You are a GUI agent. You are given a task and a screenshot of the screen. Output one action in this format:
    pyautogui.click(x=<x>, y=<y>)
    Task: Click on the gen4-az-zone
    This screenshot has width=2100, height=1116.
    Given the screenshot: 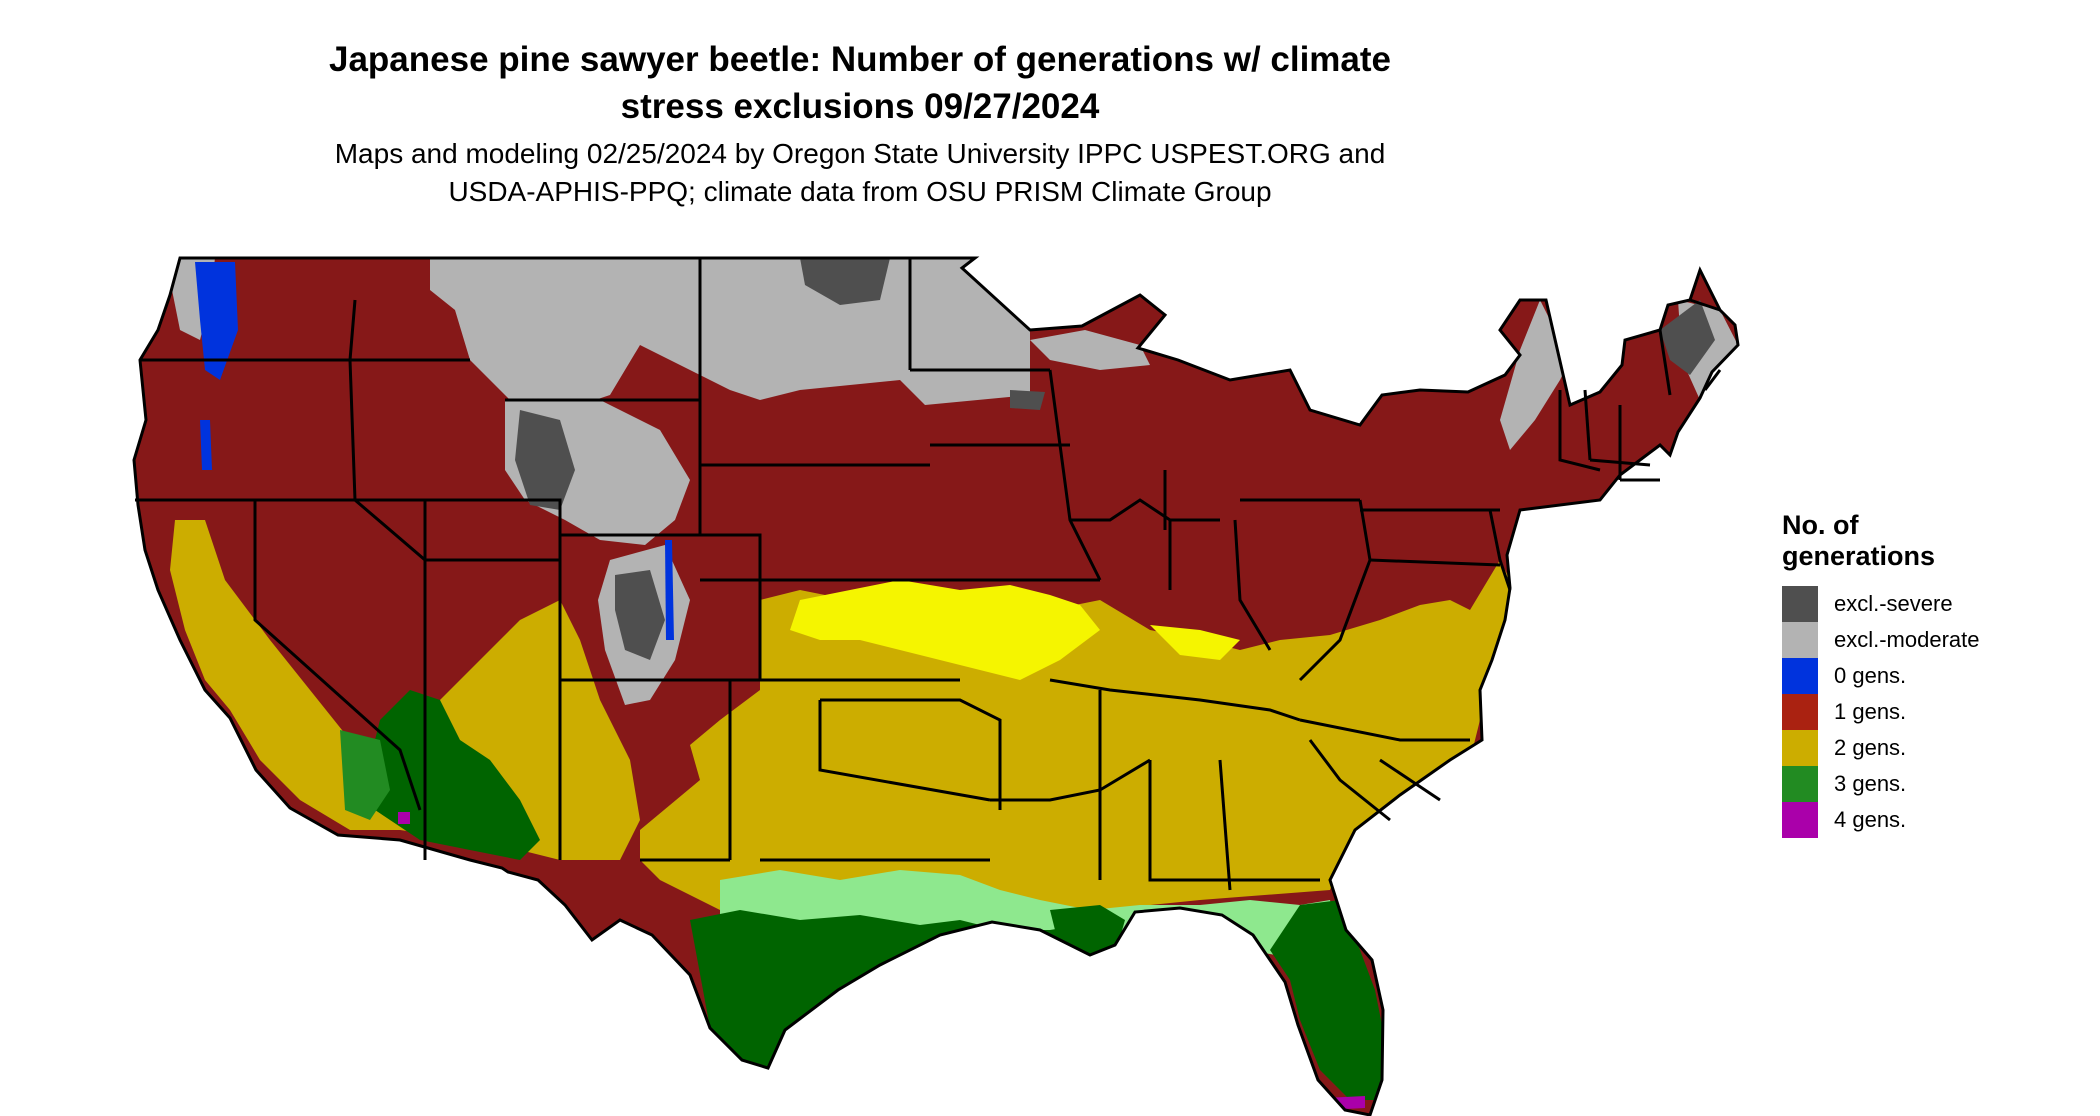 What is the action you would take?
    pyautogui.click(x=404, y=818)
    